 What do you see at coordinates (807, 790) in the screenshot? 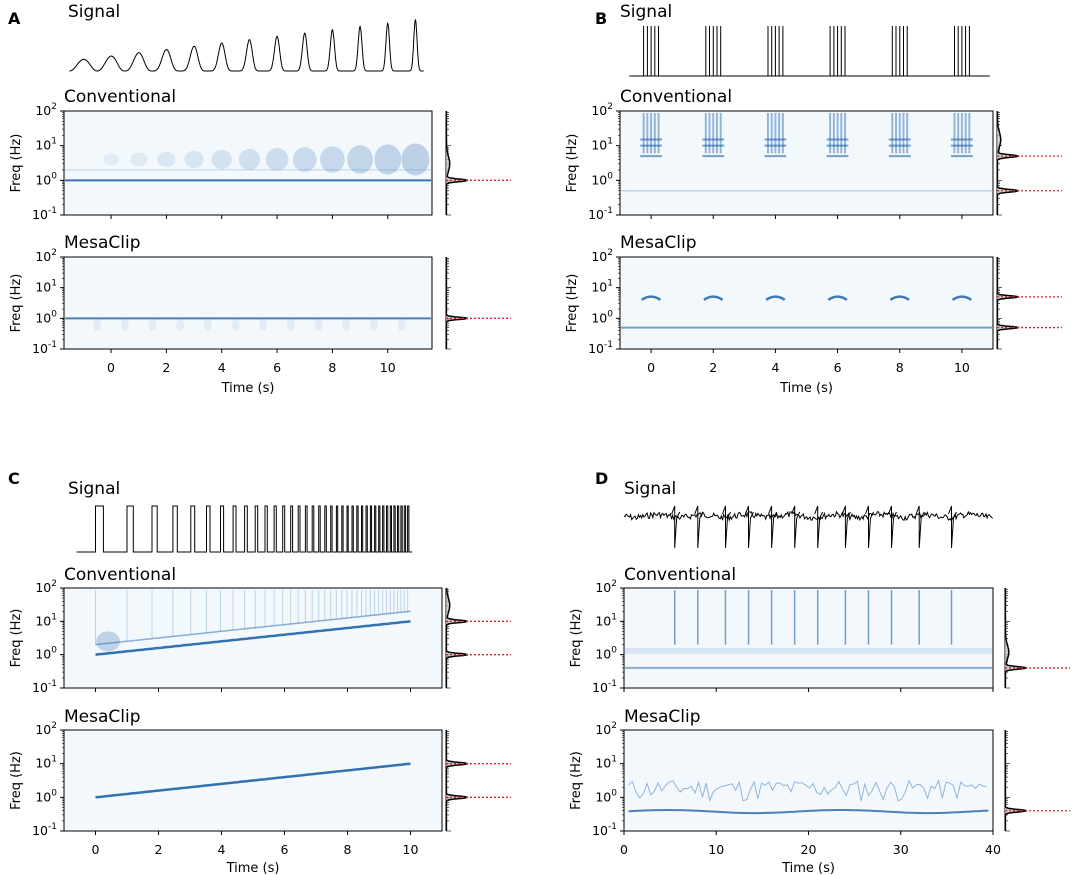
I see `wandering-band` at bounding box center [807, 790].